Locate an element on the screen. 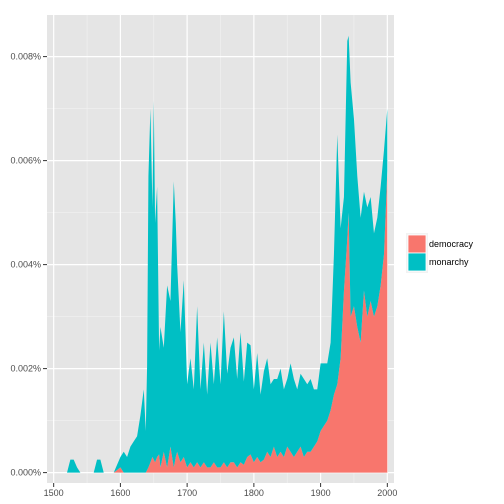 The width and height of the screenshot is (504, 504). x-axis: 1500 1600 1700 1800 1900 2000 is located at coordinates (220, 490).